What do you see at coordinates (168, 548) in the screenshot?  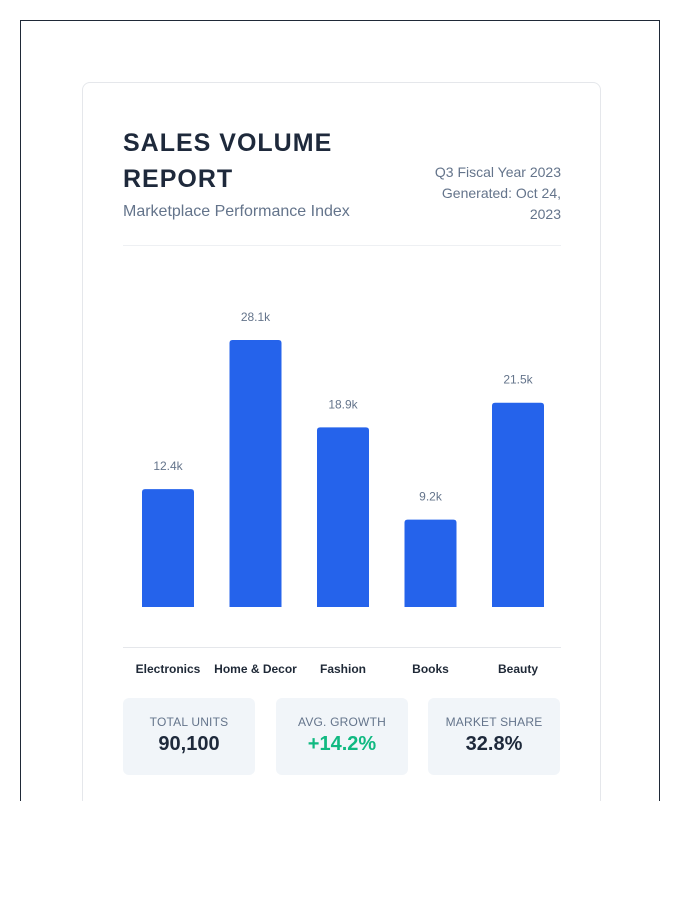 I see `bar-electronics` at bounding box center [168, 548].